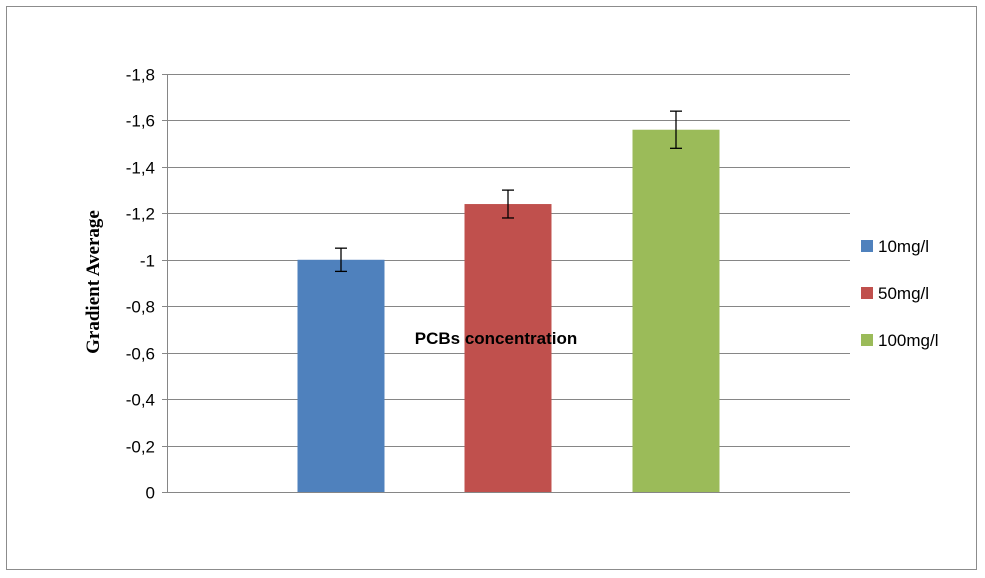 The width and height of the screenshot is (985, 578). I want to click on legend-label: 100mg/l, so click(908, 340).